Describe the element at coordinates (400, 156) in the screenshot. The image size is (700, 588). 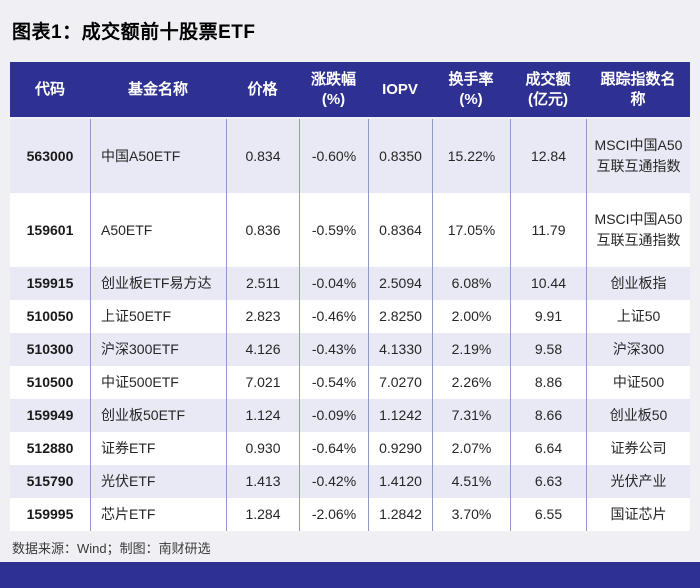
I see `table-cell: 0.8350` at that location.